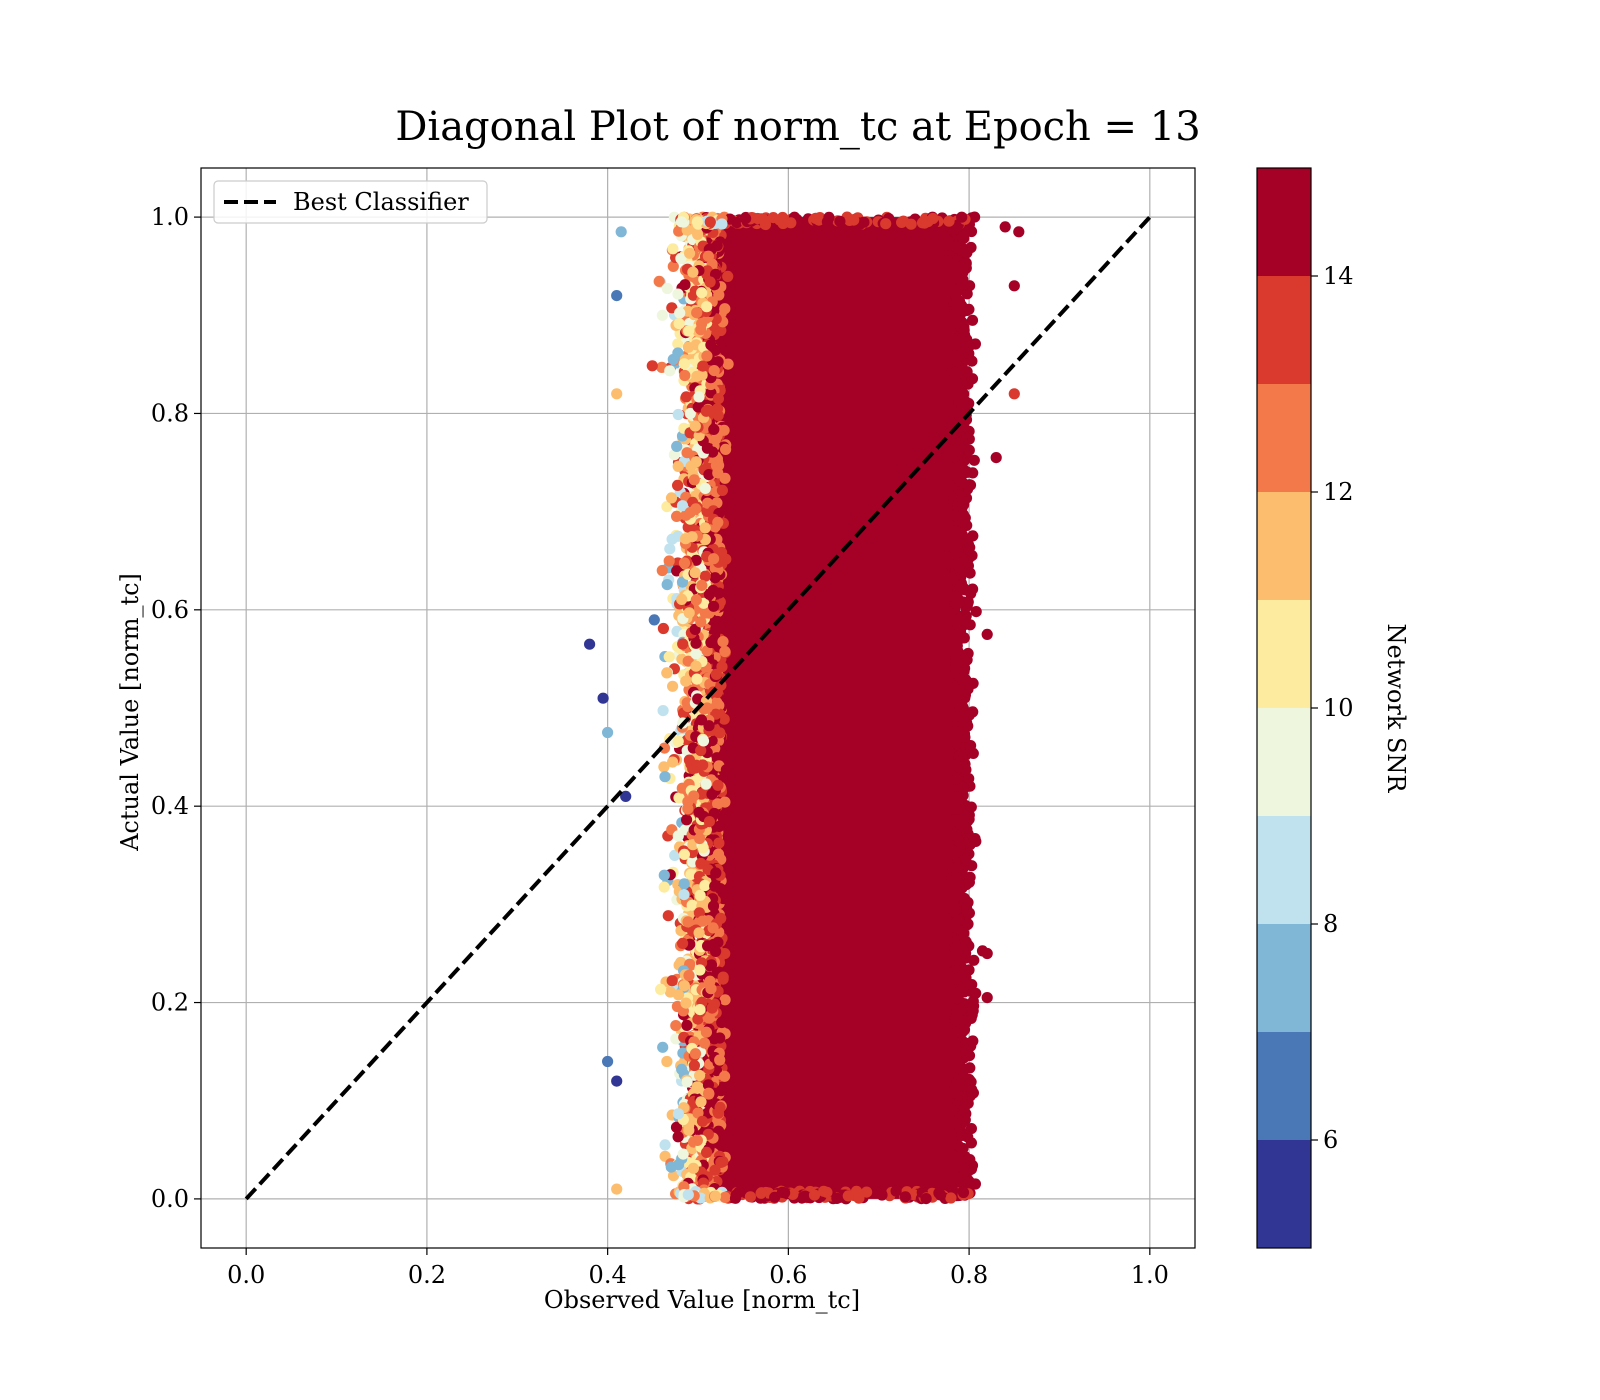  What do you see at coordinates (702, 1300) in the screenshot?
I see `x-axis-label: Observed Value [norm_tc]` at bounding box center [702, 1300].